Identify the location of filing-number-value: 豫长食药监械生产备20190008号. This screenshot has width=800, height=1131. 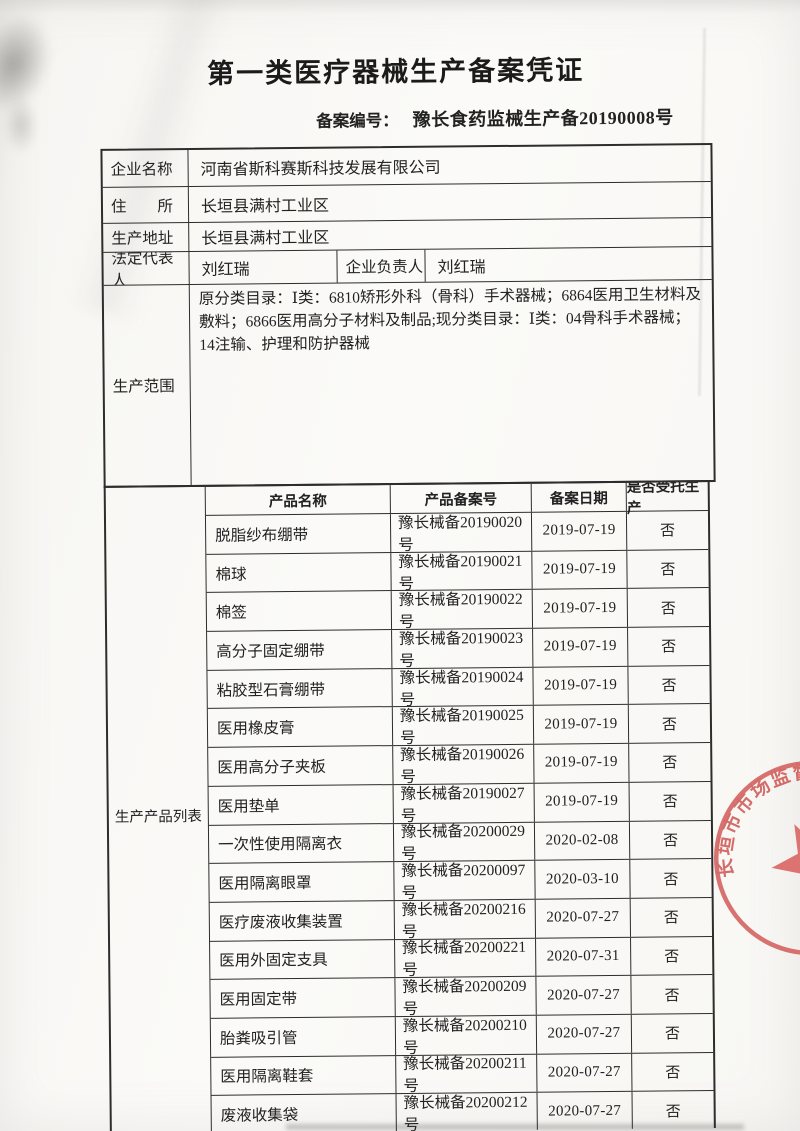
(543, 118).